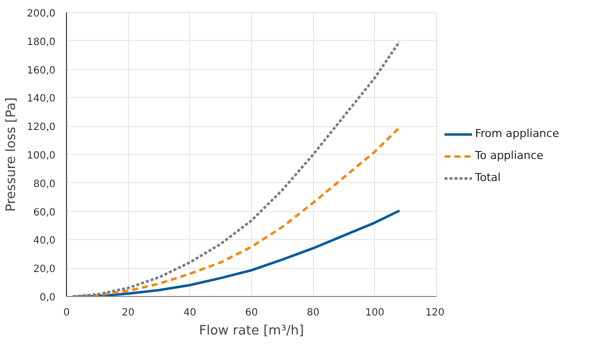 Image resolution: width=600 pixels, height=359 pixels. Describe the element at coordinates (517, 133) in the screenshot. I see `legend-label: From appliance` at that location.